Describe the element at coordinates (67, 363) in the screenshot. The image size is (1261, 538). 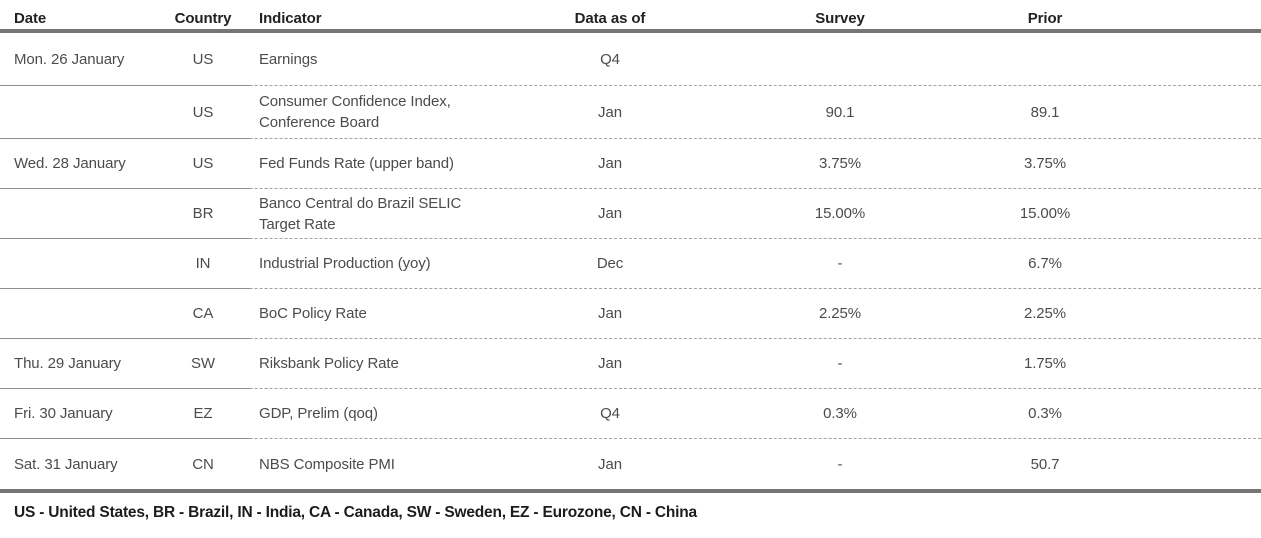
I see `cell-date: Thu. 29 January` at that location.